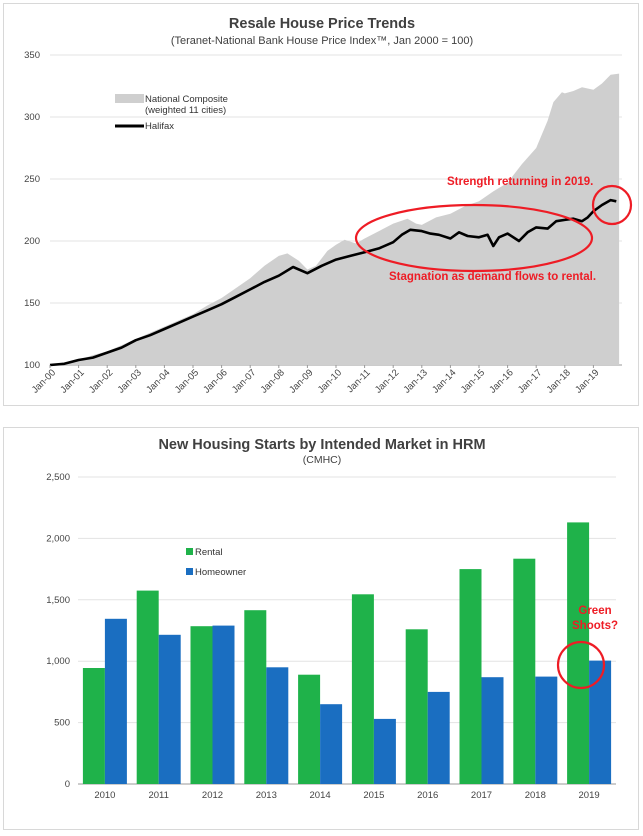 This screenshot has width=643, height=836. What do you see at coordinates (520, 182) in the screenshot?
I see `annotation-strength: Strength returning in 2019.` at bounding box center [520, 182].